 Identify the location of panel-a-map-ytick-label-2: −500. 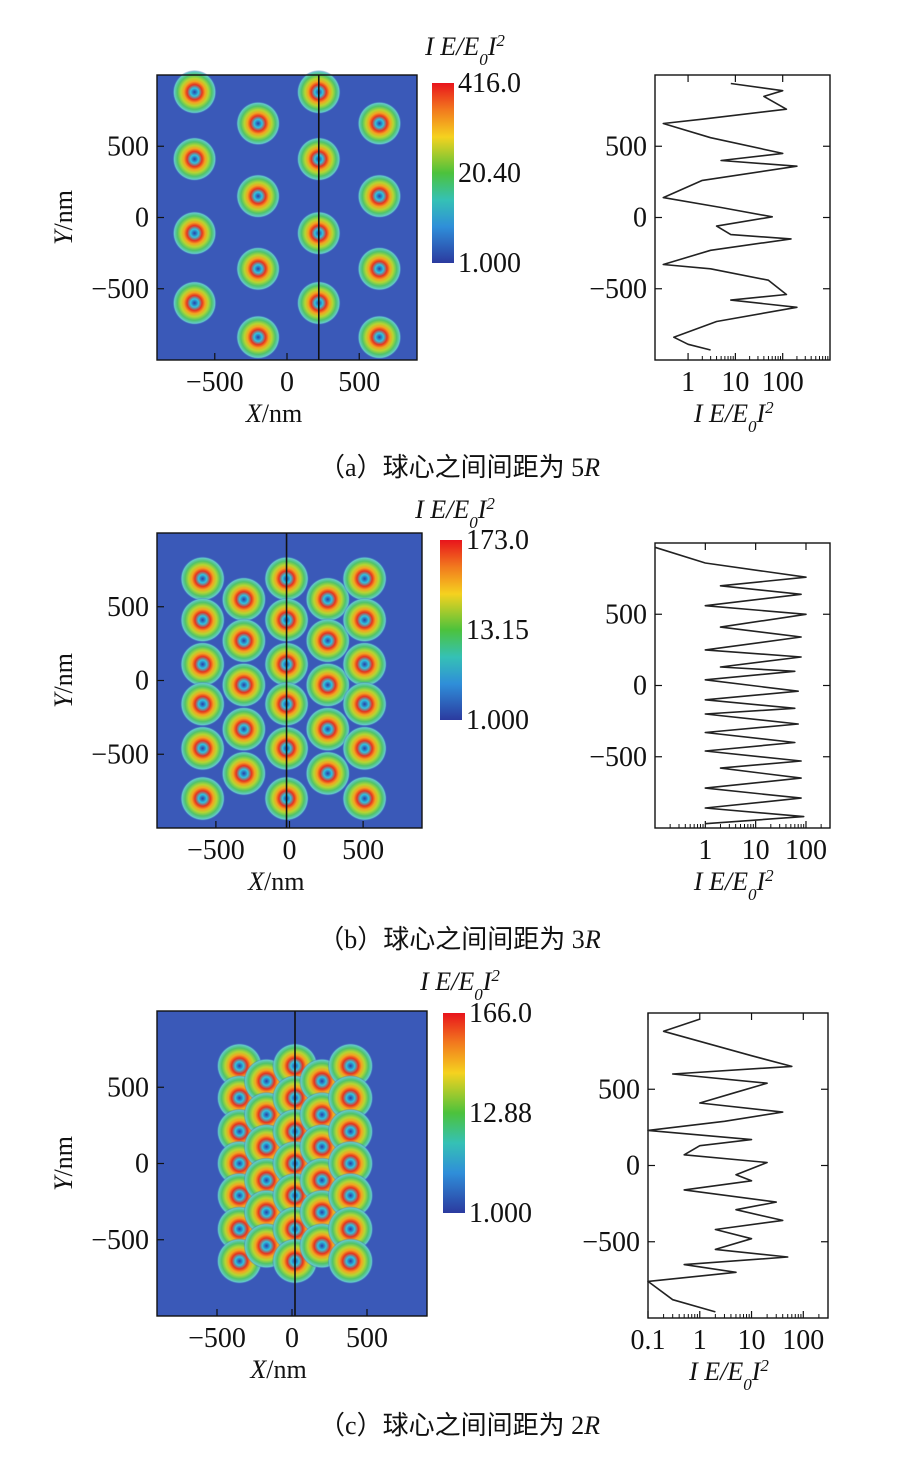
(120, 289).